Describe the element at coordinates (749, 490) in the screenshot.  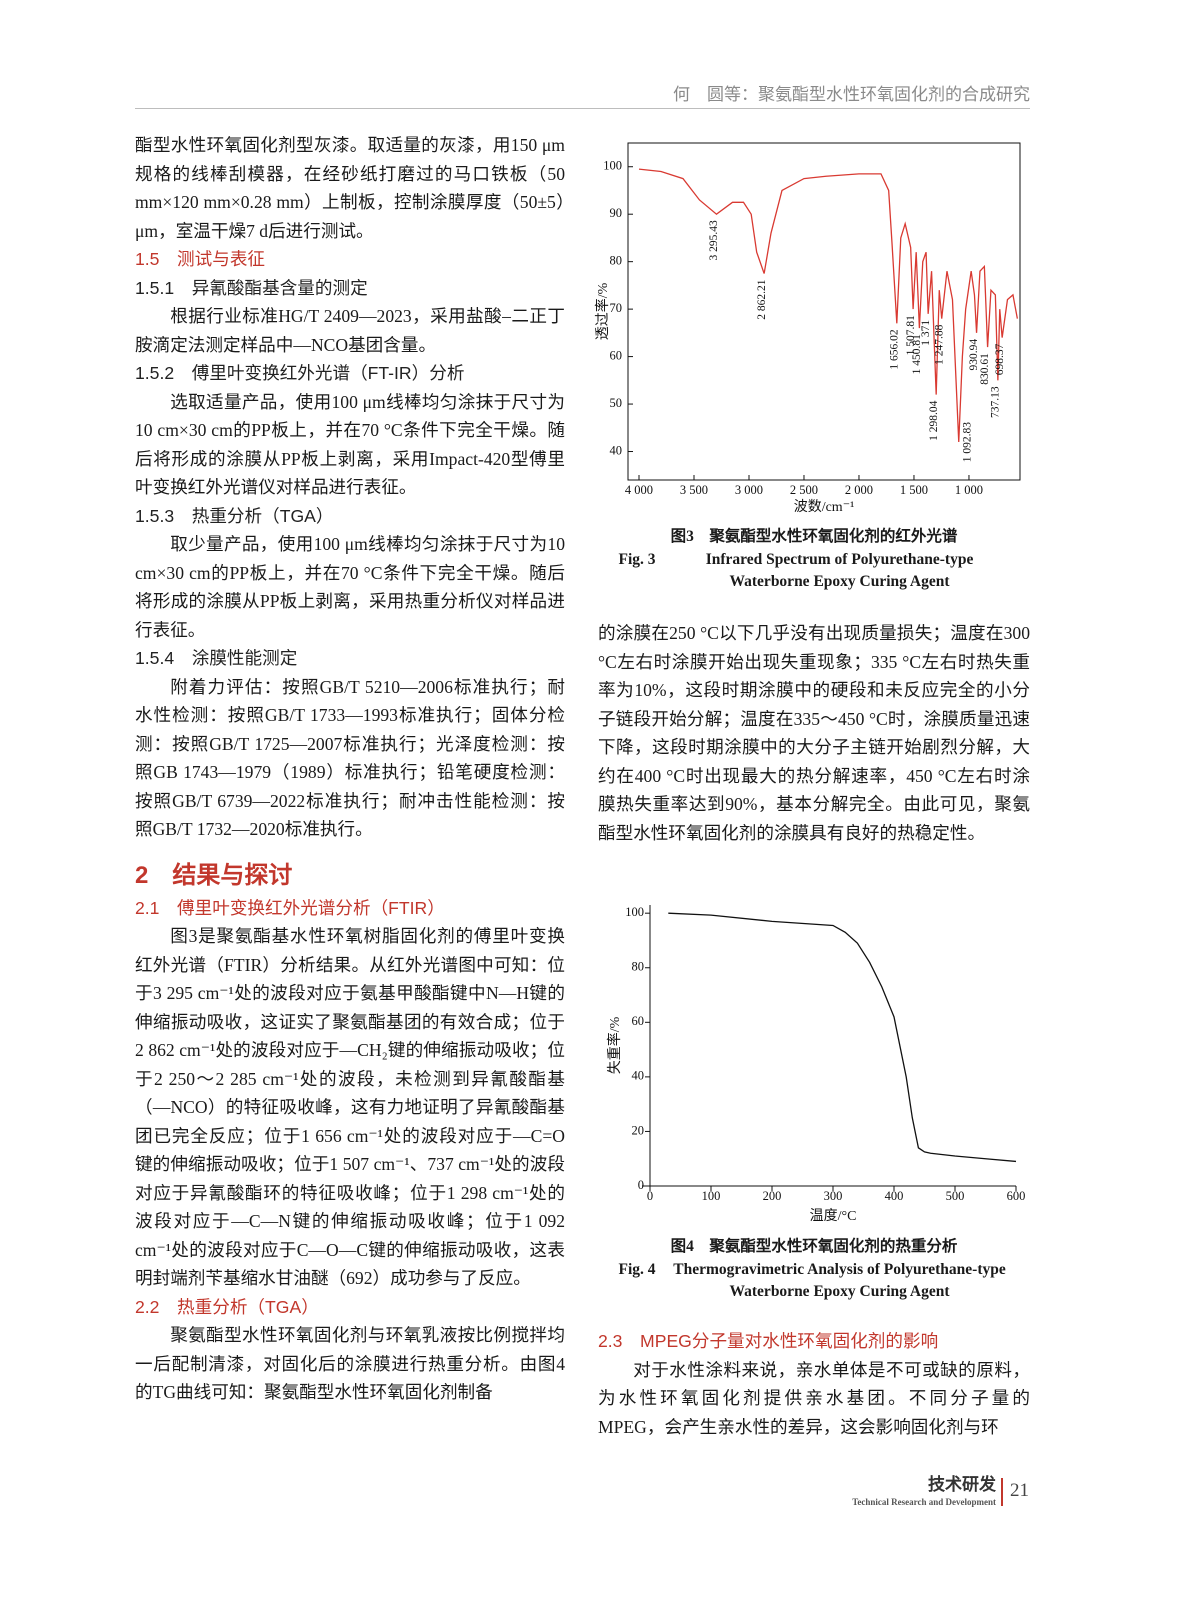
I see `x-tick-label: 3 000` at that location.